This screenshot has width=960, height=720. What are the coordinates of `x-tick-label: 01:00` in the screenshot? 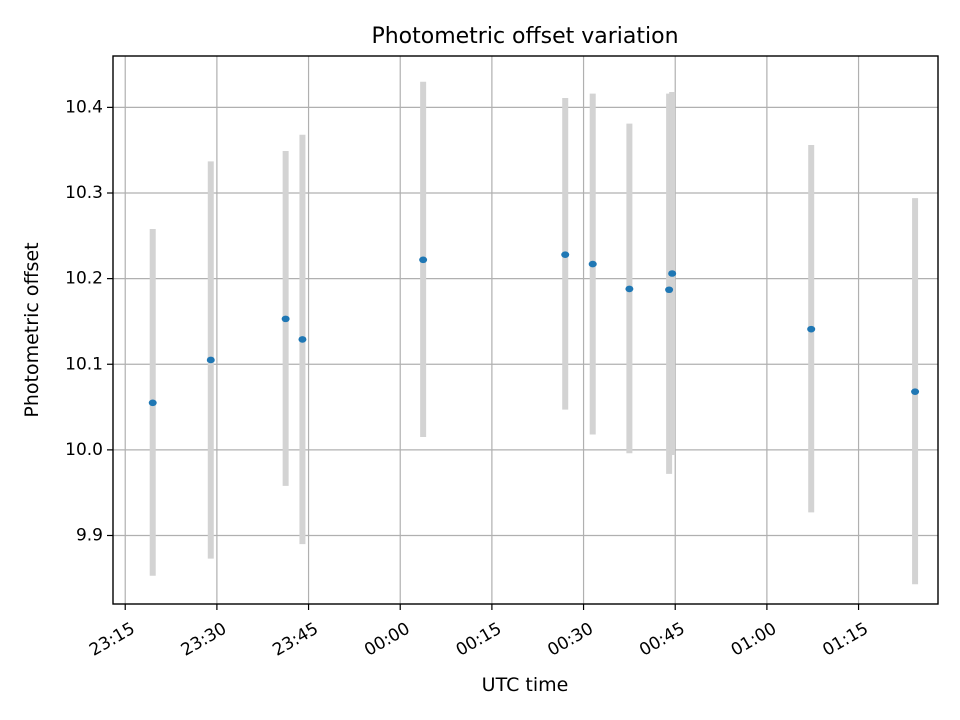 It's located at (754, 640).